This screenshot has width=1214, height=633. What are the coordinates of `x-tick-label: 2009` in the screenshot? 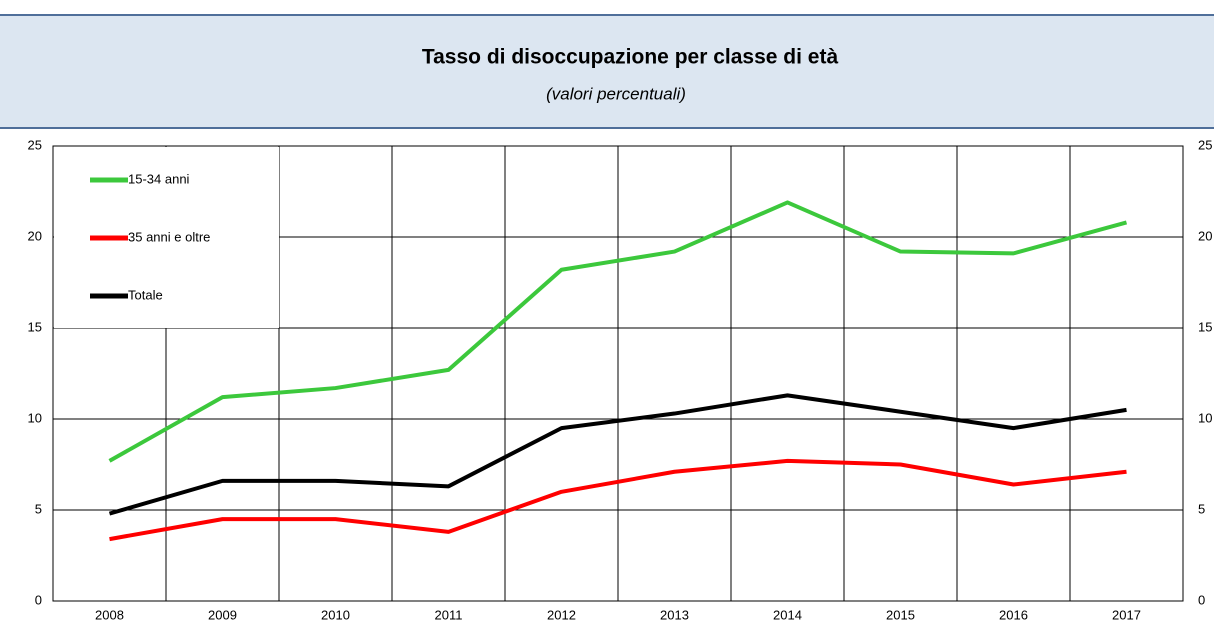 It's located at (222, 614).